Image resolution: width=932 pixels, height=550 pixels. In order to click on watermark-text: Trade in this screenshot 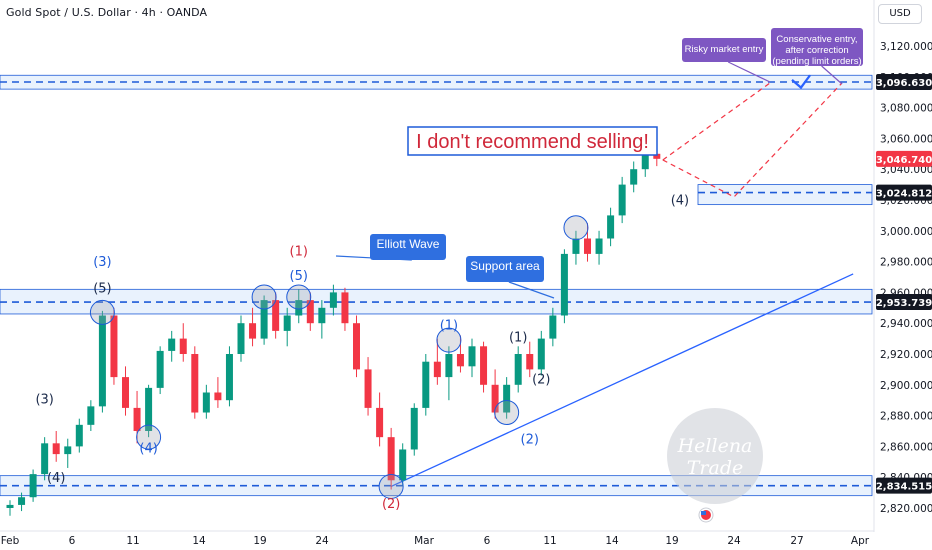, I will do `click(715, 468)`.